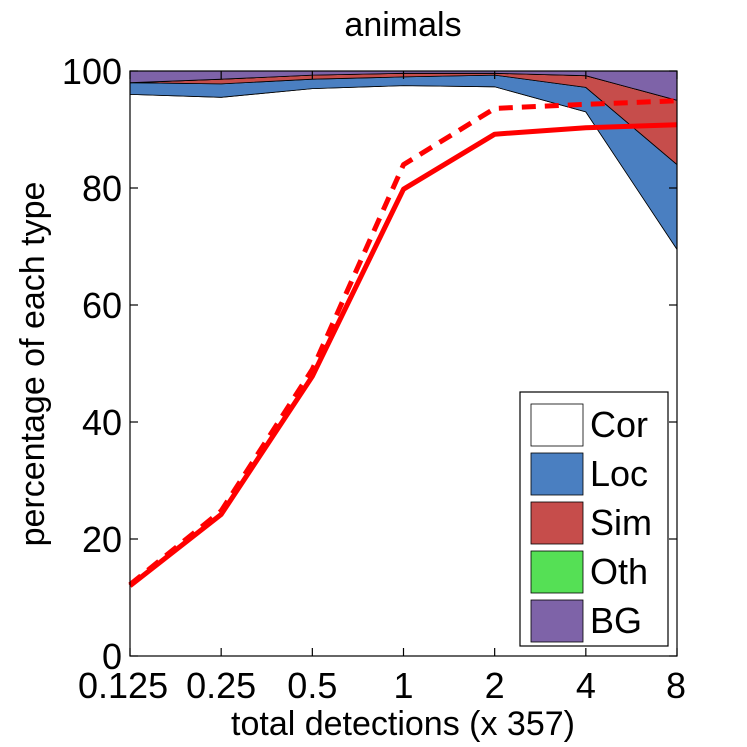 The image size is (747, 747). I want to click on chart-title: animals, so click(402, 25).